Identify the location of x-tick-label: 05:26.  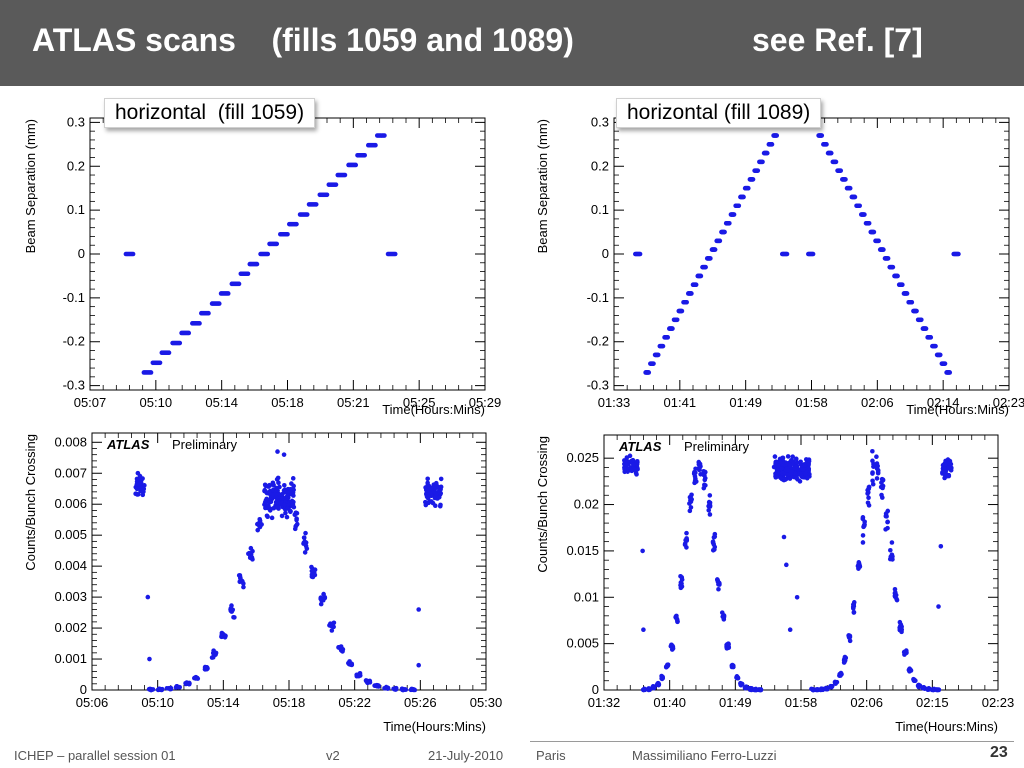
(420, 702).